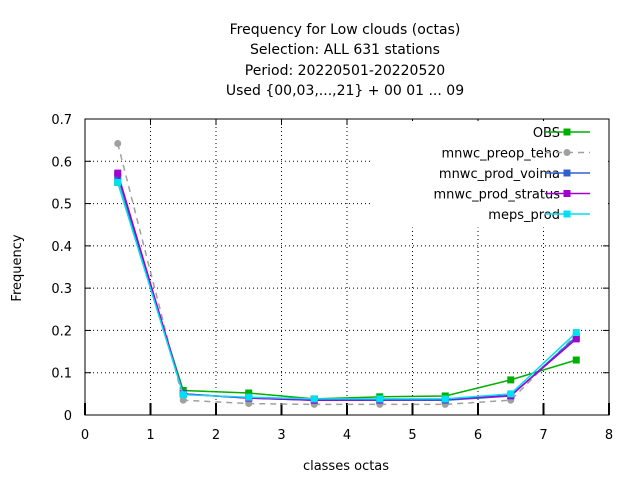 This screenshot has height=480, width=640. What do you see at coordinates (346, 466) in the screenshot?
I see `x-axis-label: classes octas` at bounding box center [346, 466].